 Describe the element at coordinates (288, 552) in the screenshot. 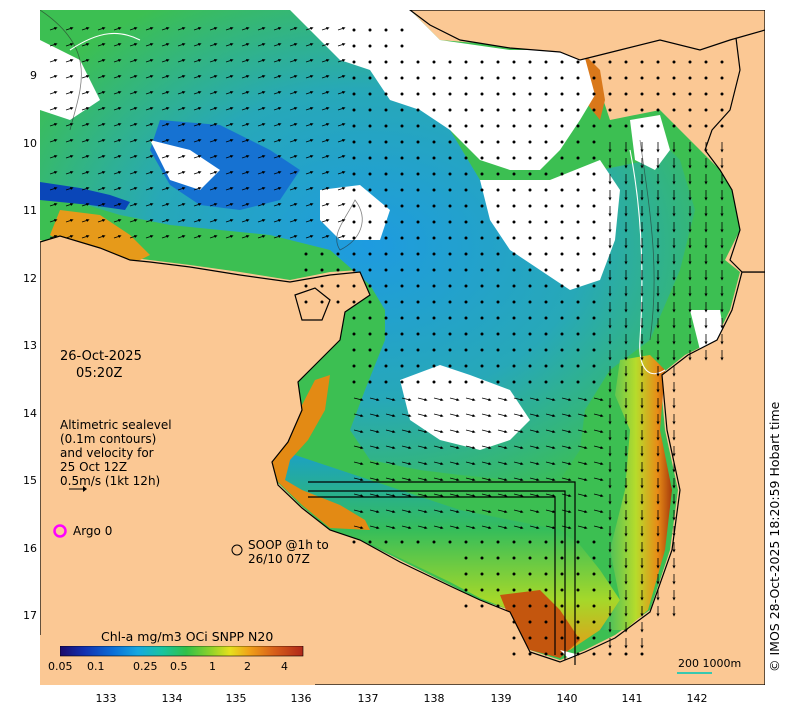

I see `soop-label: SOOP @1h to 26/10 07Z` at that location.